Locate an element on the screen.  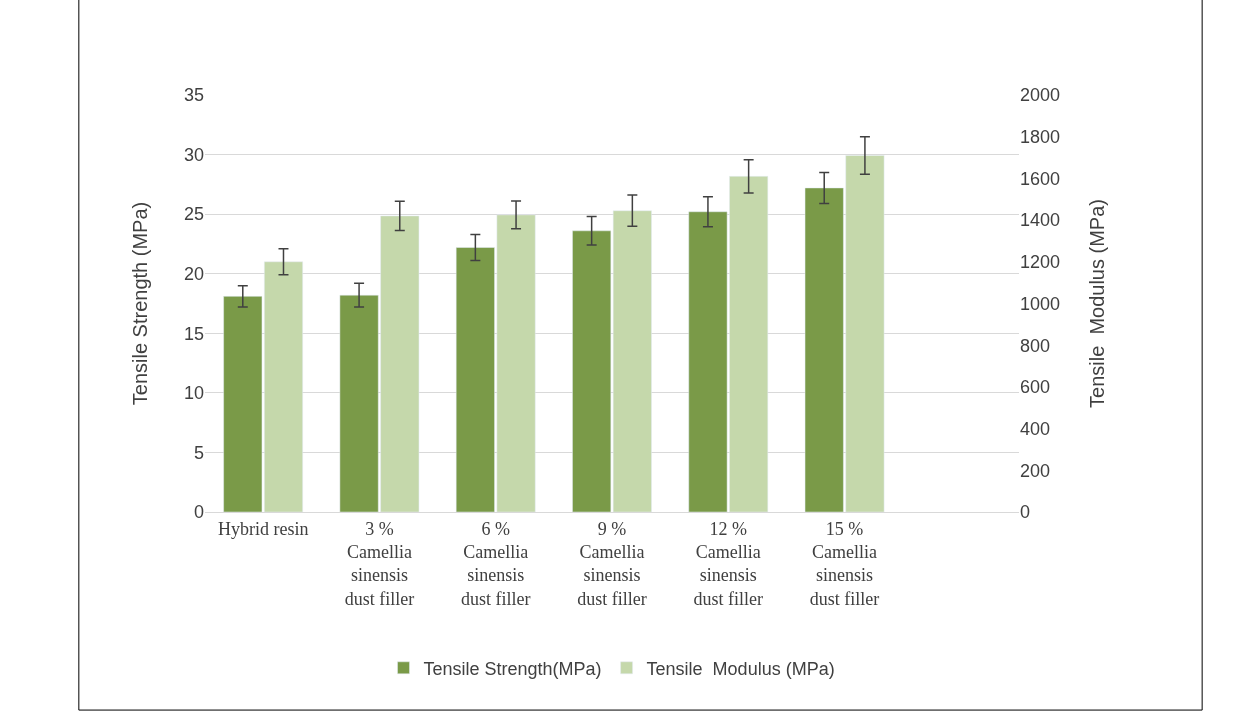
x-tick-label: 15 % Camellia sinensis dust filler is located at coordinates (844, 563).